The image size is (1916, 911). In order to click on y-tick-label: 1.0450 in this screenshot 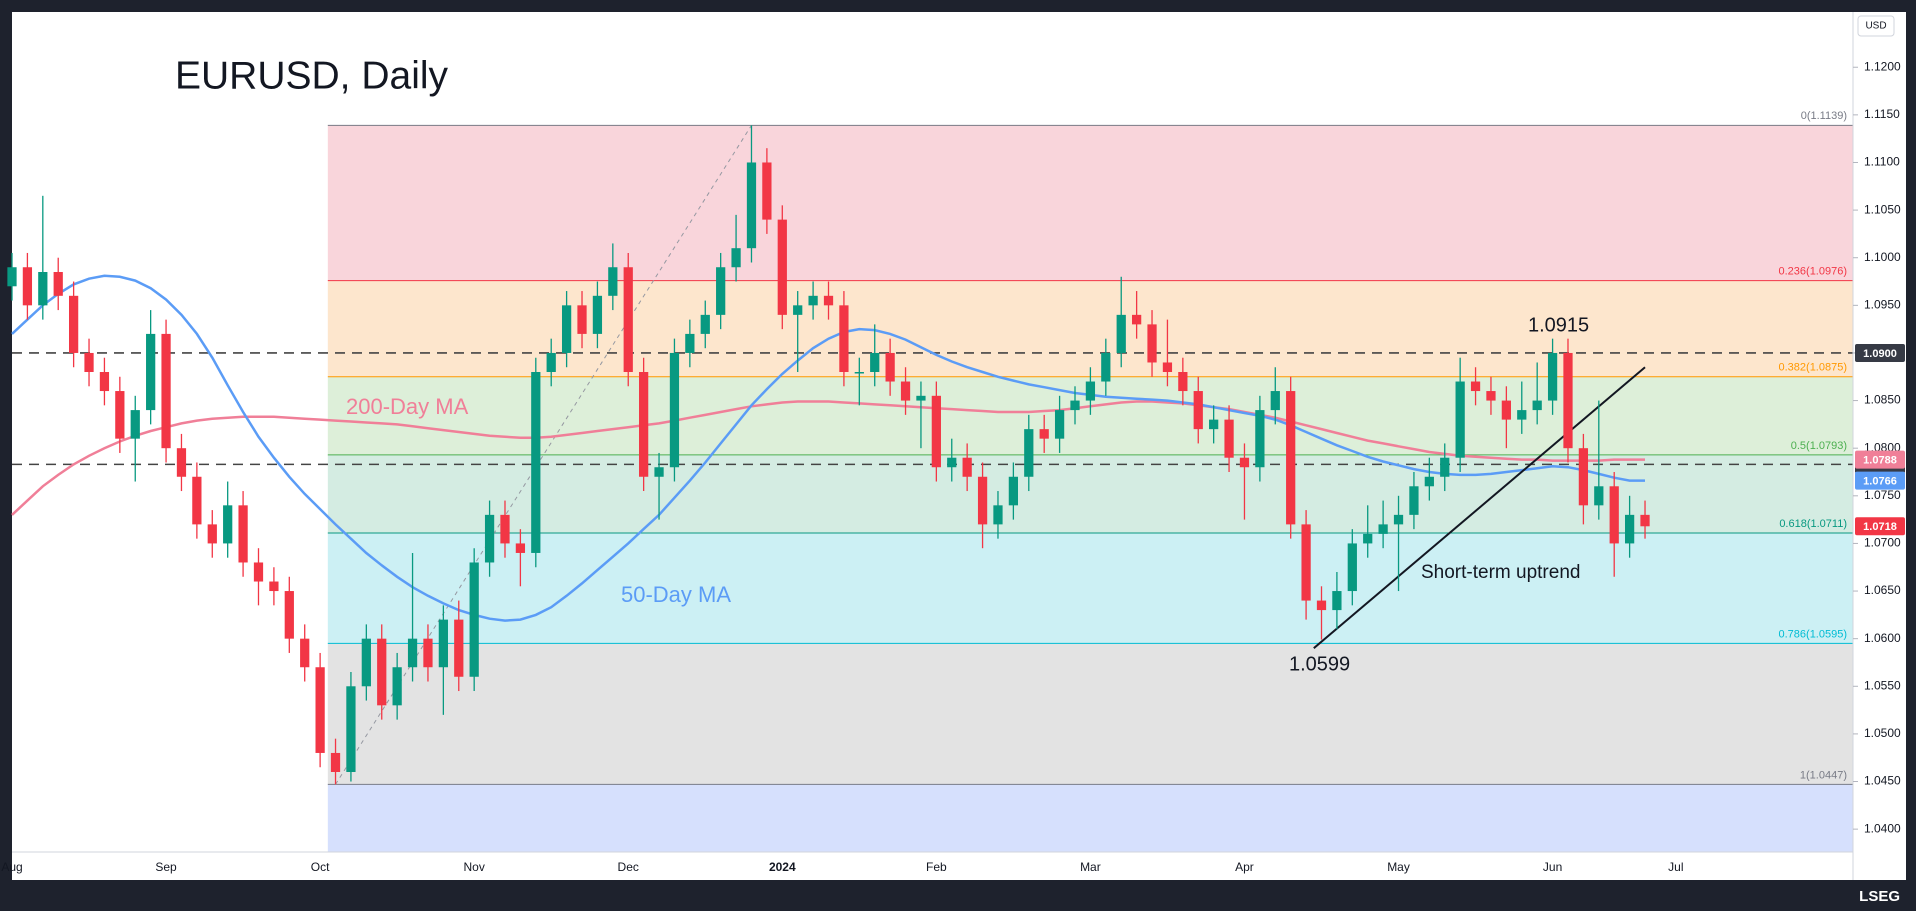, I will do `click(1882, 781)`.